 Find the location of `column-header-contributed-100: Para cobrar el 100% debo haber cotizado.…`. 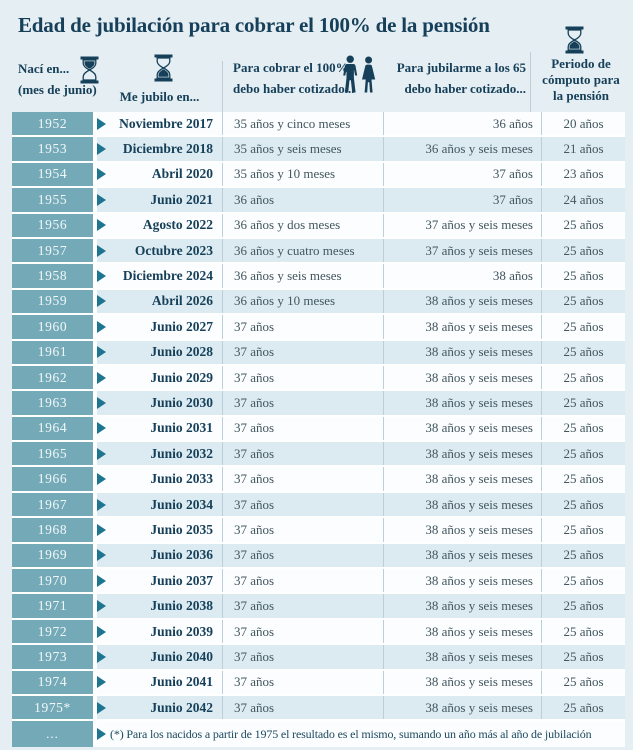

column-header-contributed-100: Para cobrar el 100% debo haber cotizado.… is located at coordinates (294, 78).